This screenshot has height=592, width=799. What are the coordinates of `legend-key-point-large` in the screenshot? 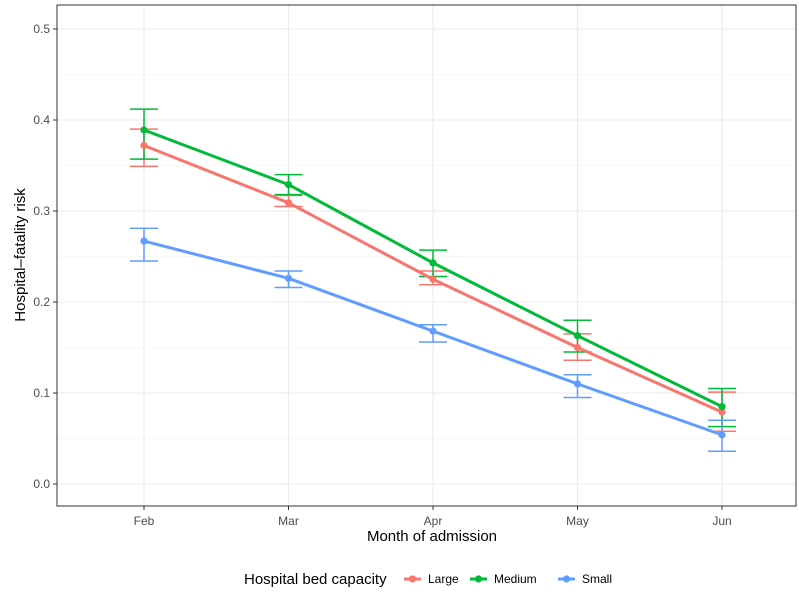 It's located at (412, 579).